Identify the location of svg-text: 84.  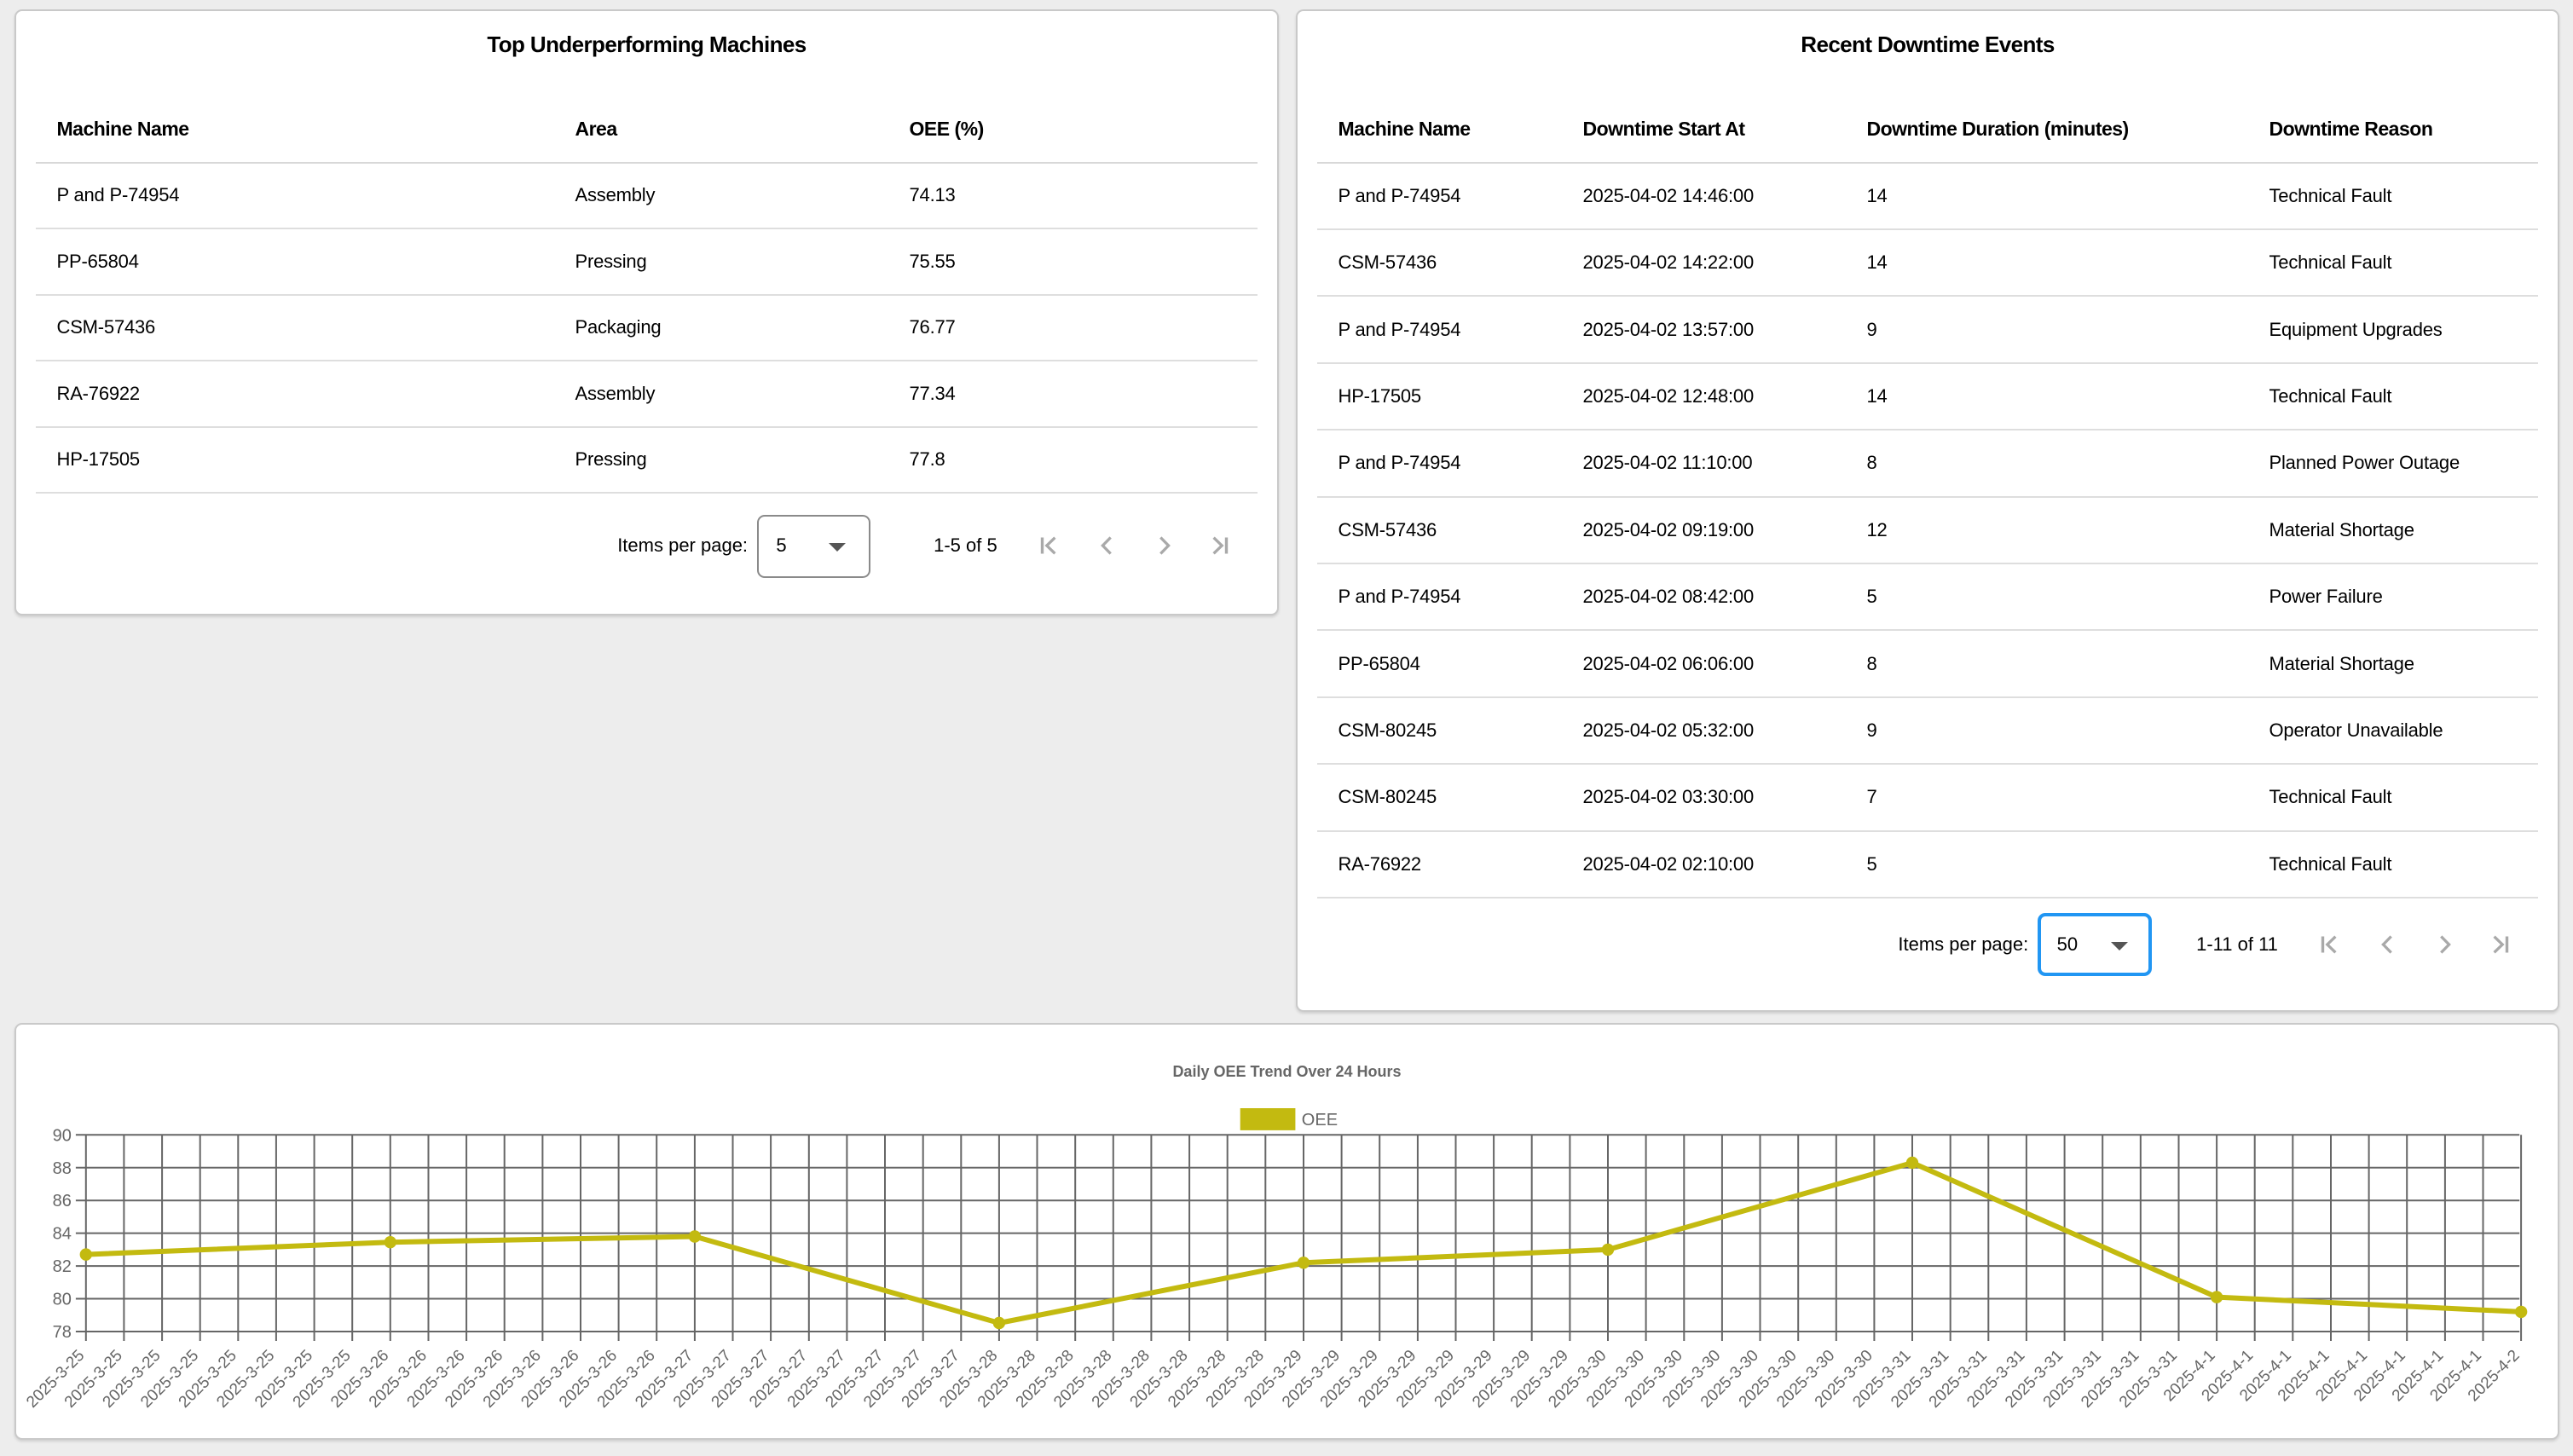
(62, 1234).